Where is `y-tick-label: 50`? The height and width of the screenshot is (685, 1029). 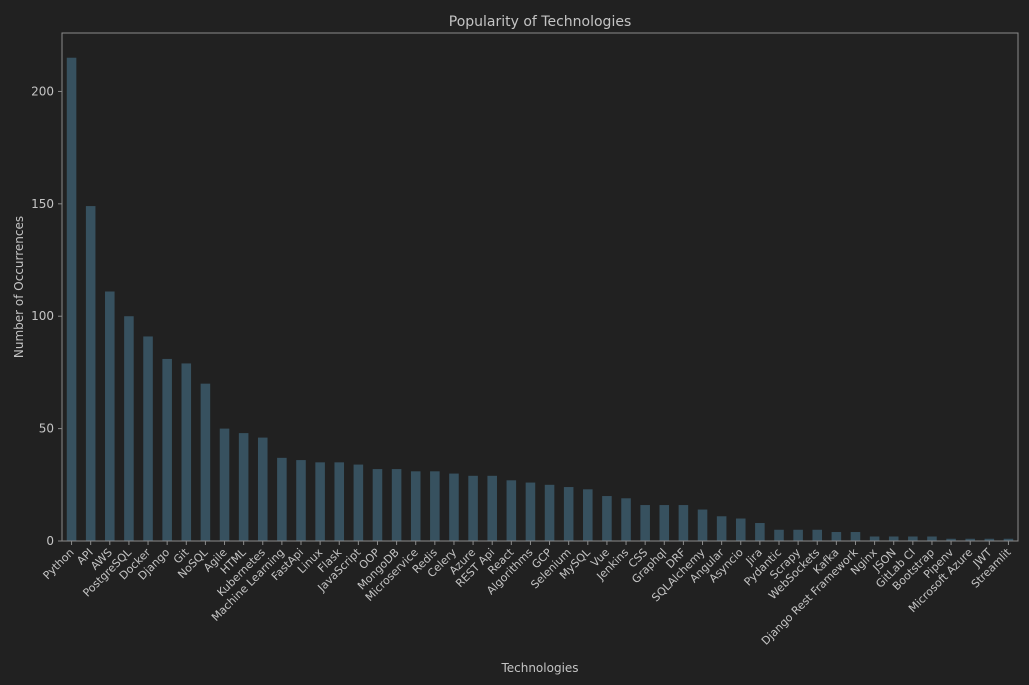 y-tick-label: 50 is located at coordinates (46, 429).